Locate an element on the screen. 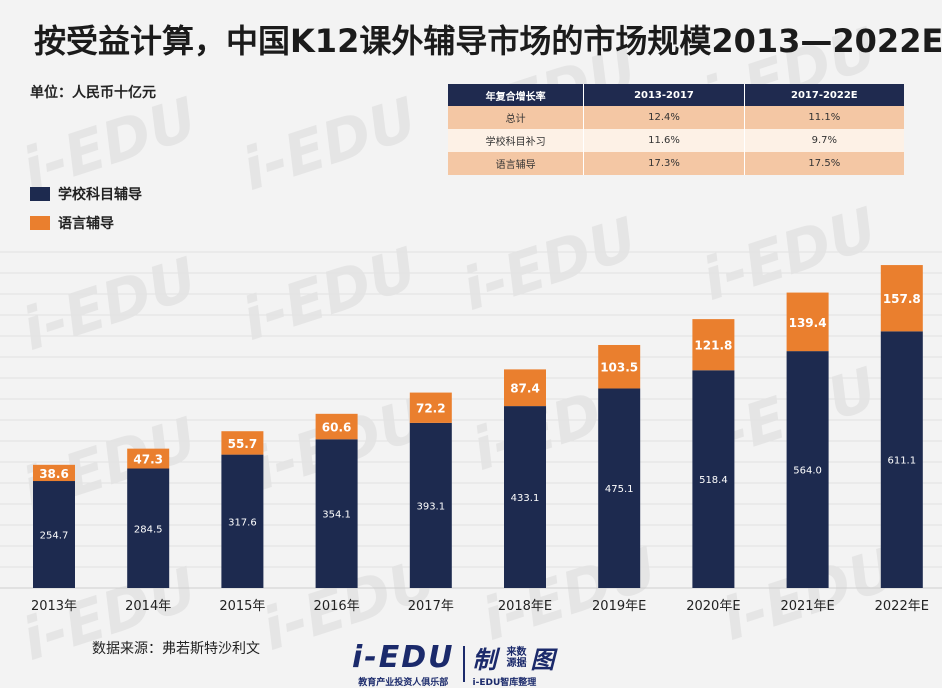 Image resolution: width=942 pixels, height=688 pixels. table-row: 语言辅导 17.3% 17.5% is located at coordinates (676, 163).